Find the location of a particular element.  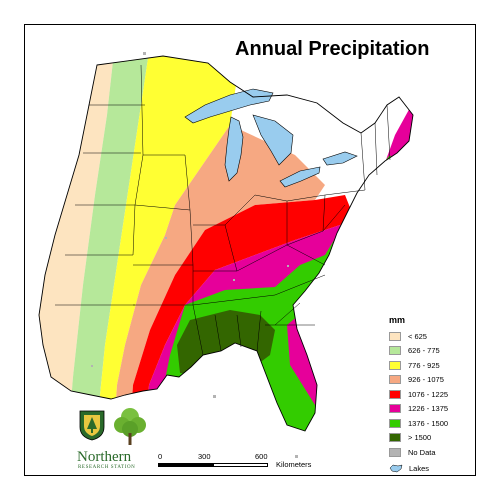

lake-erie is located at coordinates (300, 177).